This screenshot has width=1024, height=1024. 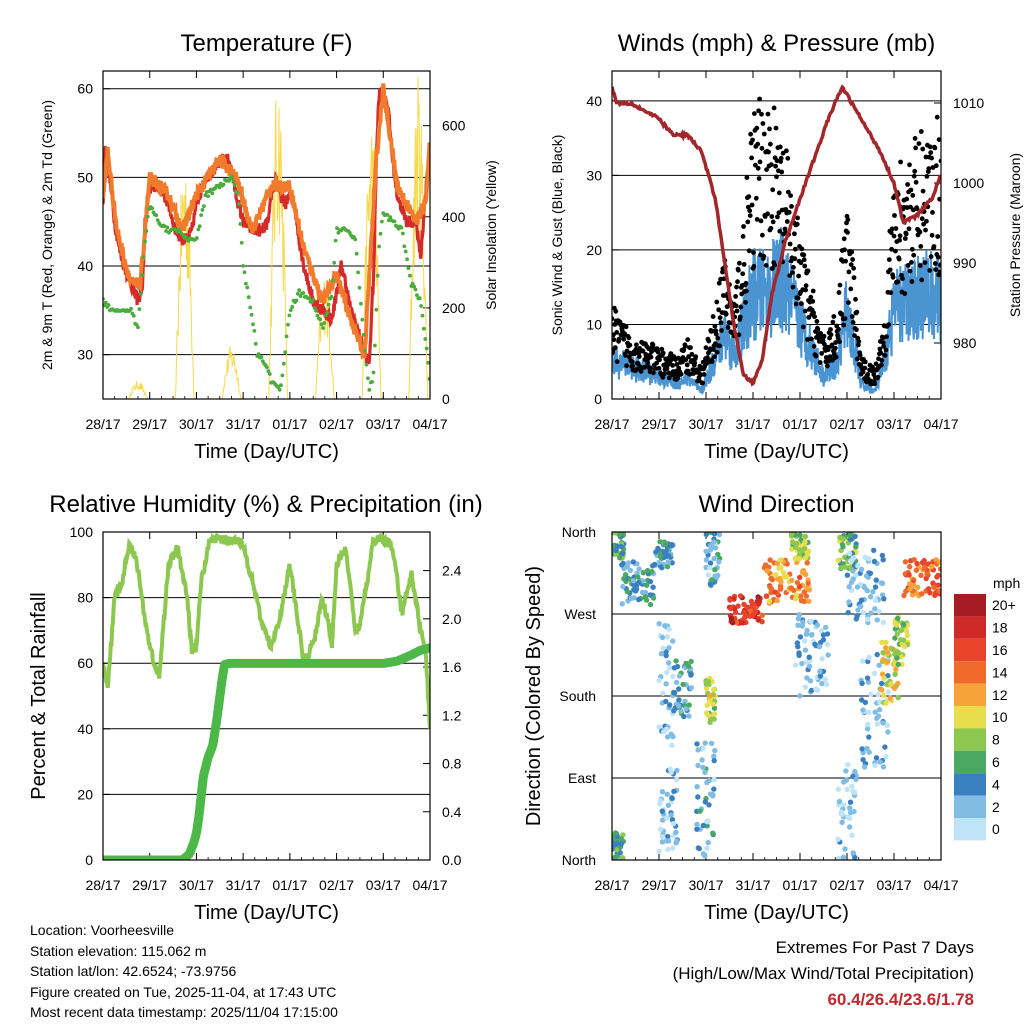 What do you see at coordinates (996, 784) in the screenshot?
I see `colorbar-label: 4` at bounding box center [996, 784].